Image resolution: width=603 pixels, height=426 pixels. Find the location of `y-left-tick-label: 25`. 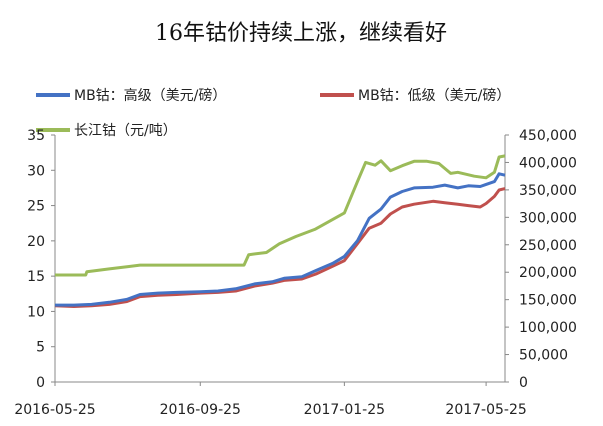

y-left-tick-label: 25 is located at coordinates (36, 207).